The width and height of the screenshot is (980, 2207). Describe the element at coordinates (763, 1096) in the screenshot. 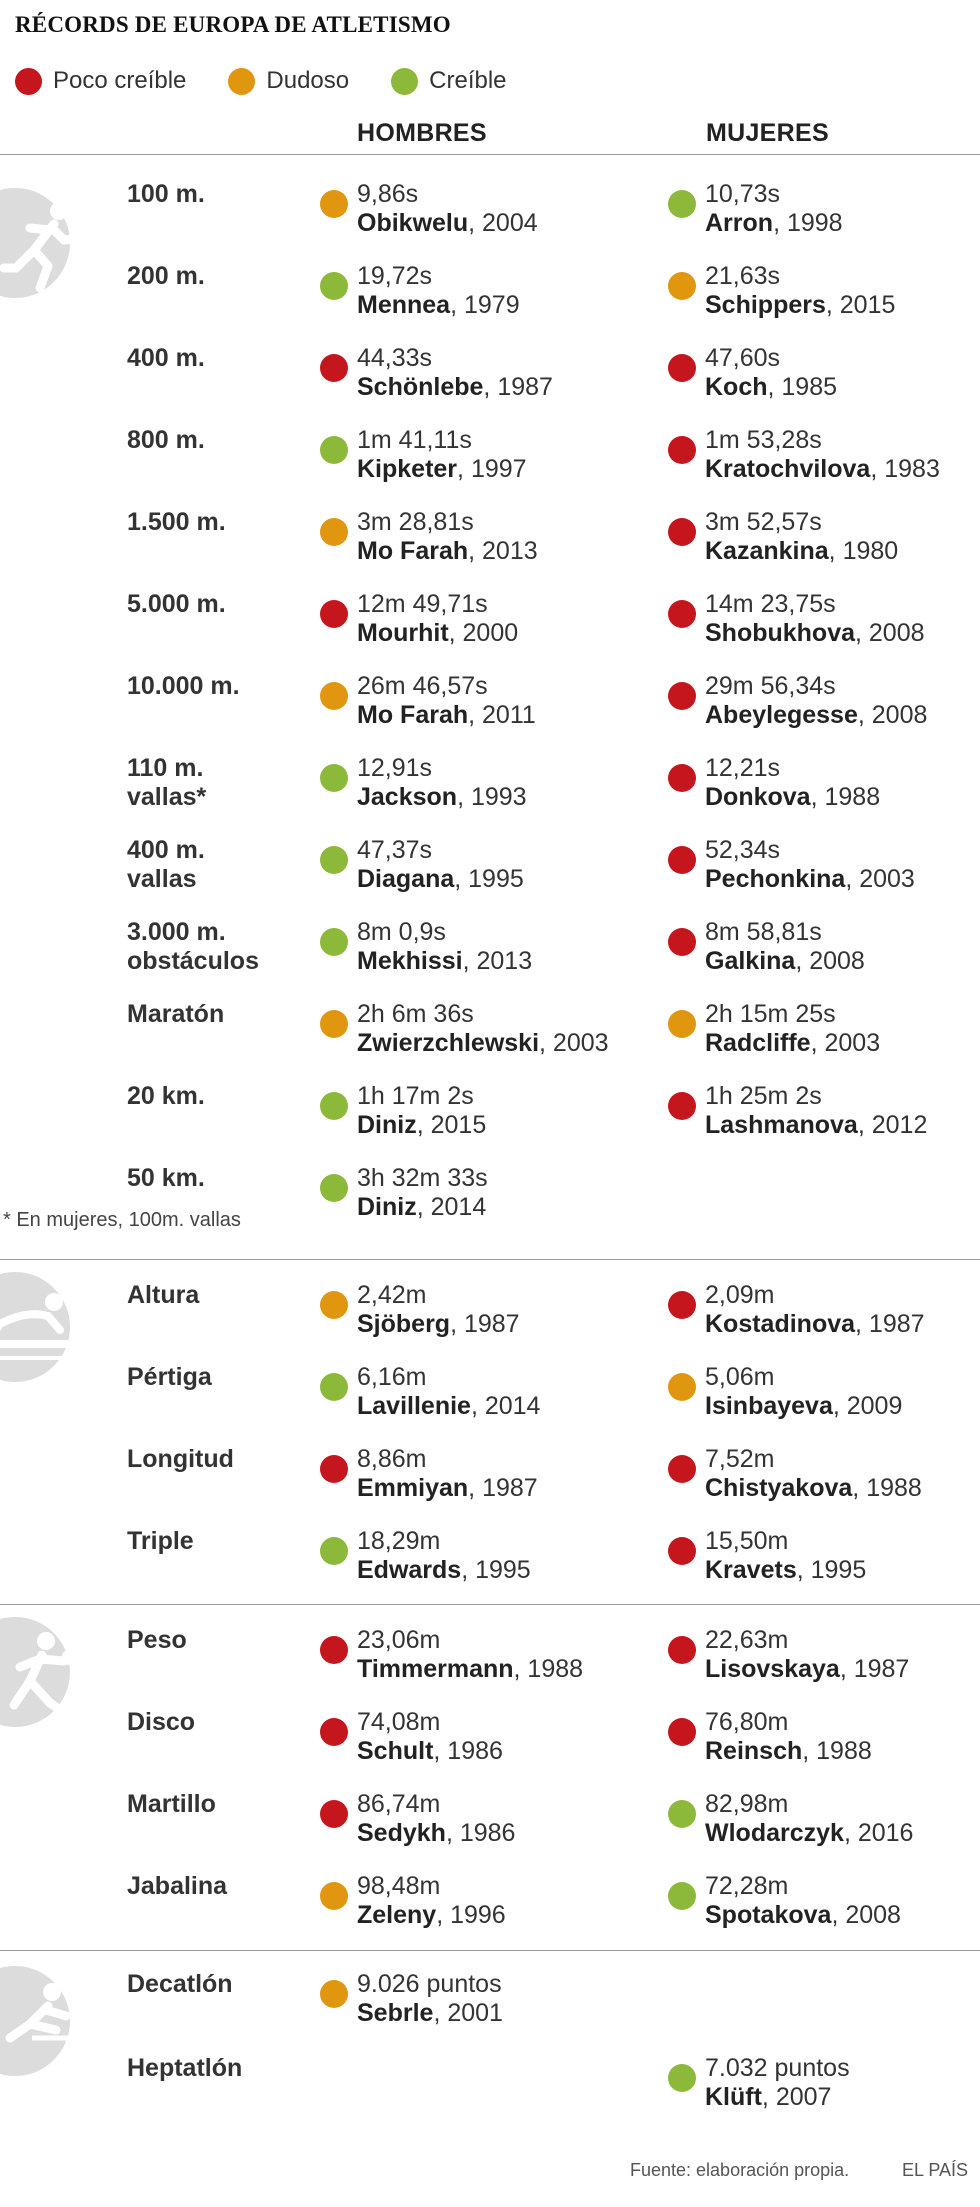

I see `record-mark: 1h 25m 2s` at that location.